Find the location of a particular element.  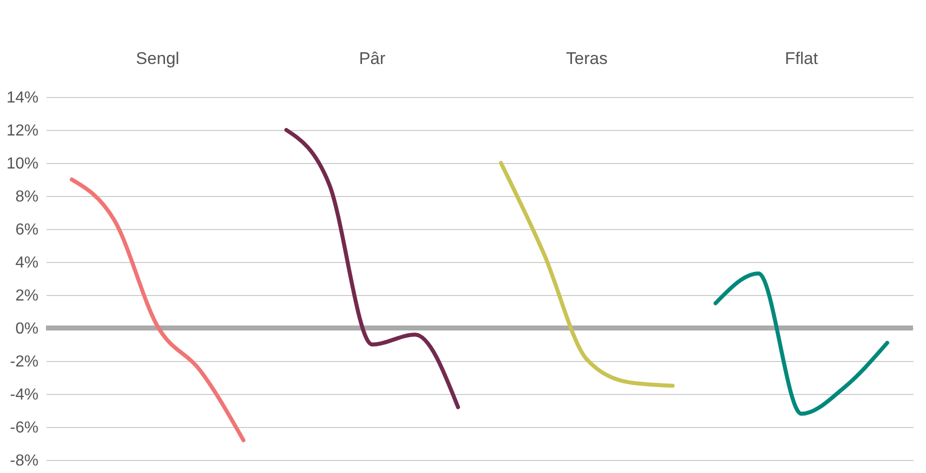

y-tick-label: 10% is located at coordinates (22, 164).